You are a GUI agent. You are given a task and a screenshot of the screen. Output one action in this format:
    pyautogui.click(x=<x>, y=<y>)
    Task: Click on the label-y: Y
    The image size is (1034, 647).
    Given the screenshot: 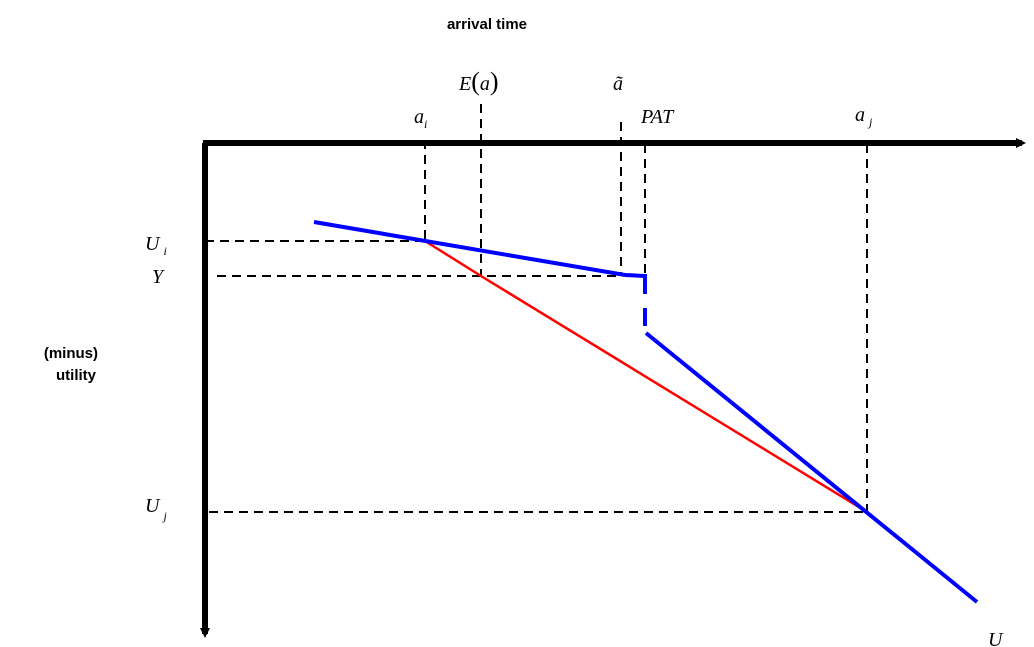 What is the action you would take?
    pyautogui.click(x=158, y=277)
    